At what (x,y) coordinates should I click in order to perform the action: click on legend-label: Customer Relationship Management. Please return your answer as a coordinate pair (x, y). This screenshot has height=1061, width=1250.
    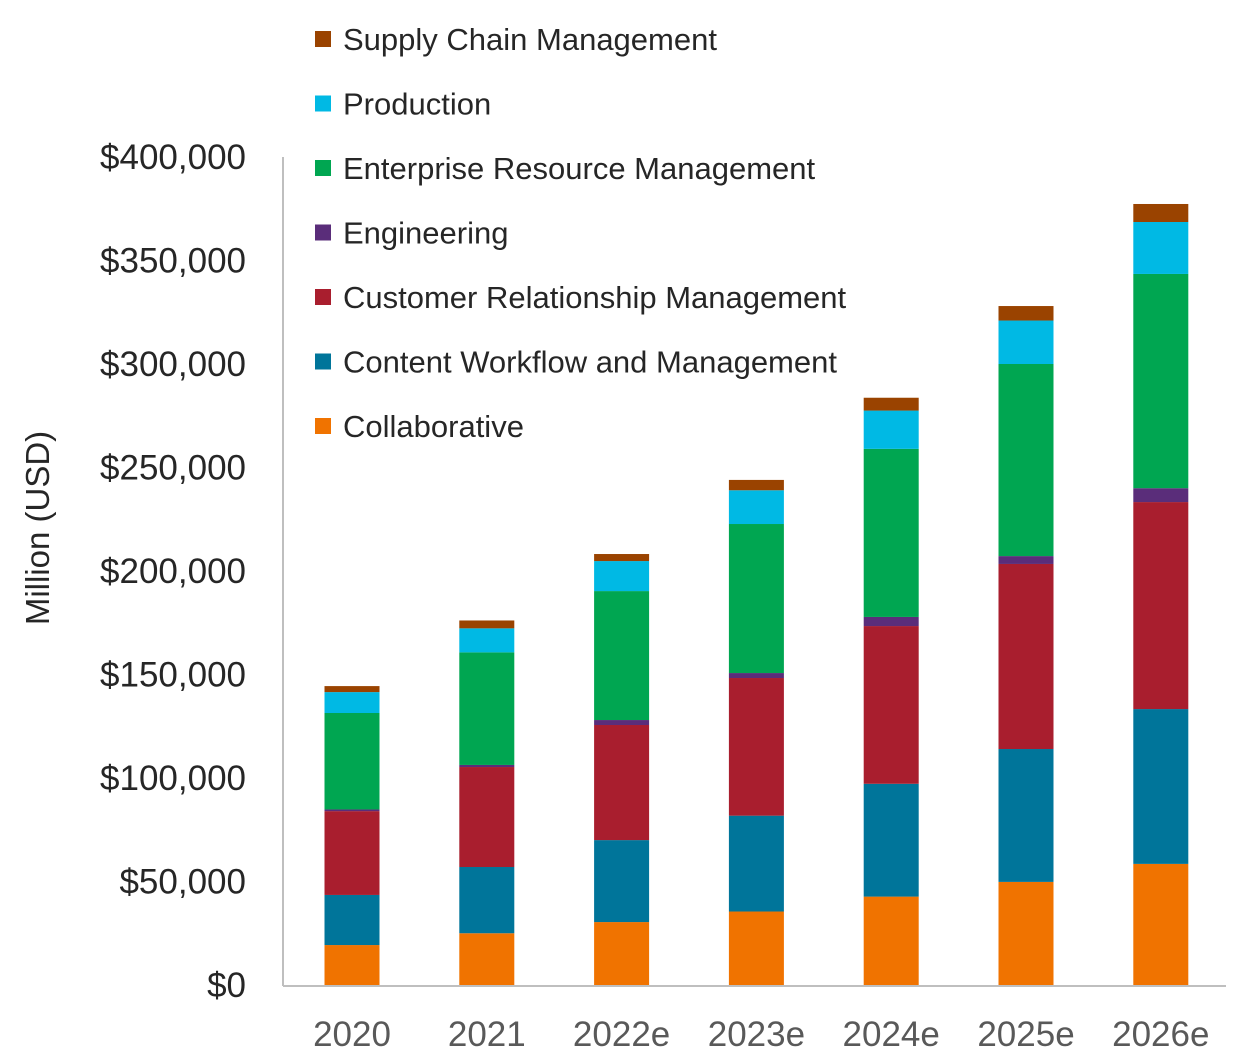
    Looking at the image, I should click on (595, 297).